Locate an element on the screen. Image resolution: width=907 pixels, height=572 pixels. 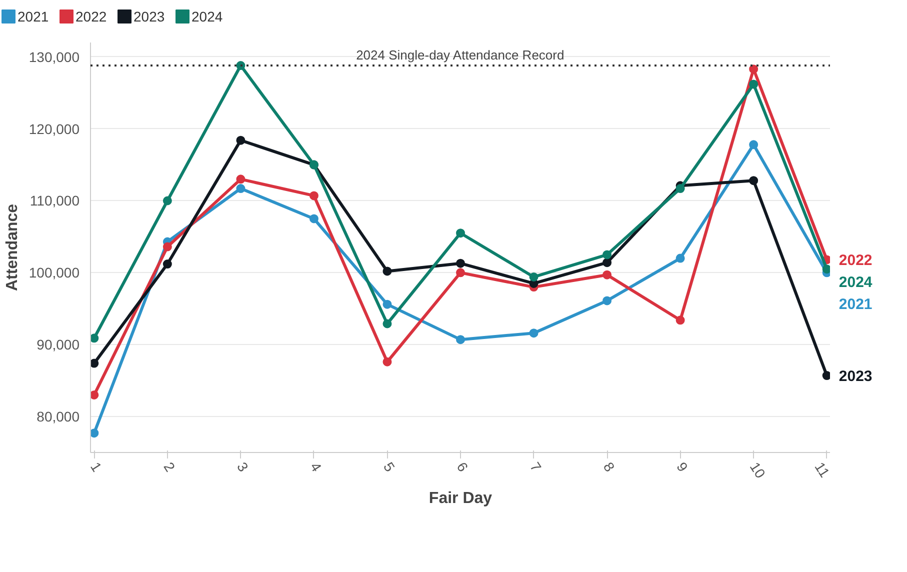
y-tick-label: 90,000 is located at coordinates (58, 344).